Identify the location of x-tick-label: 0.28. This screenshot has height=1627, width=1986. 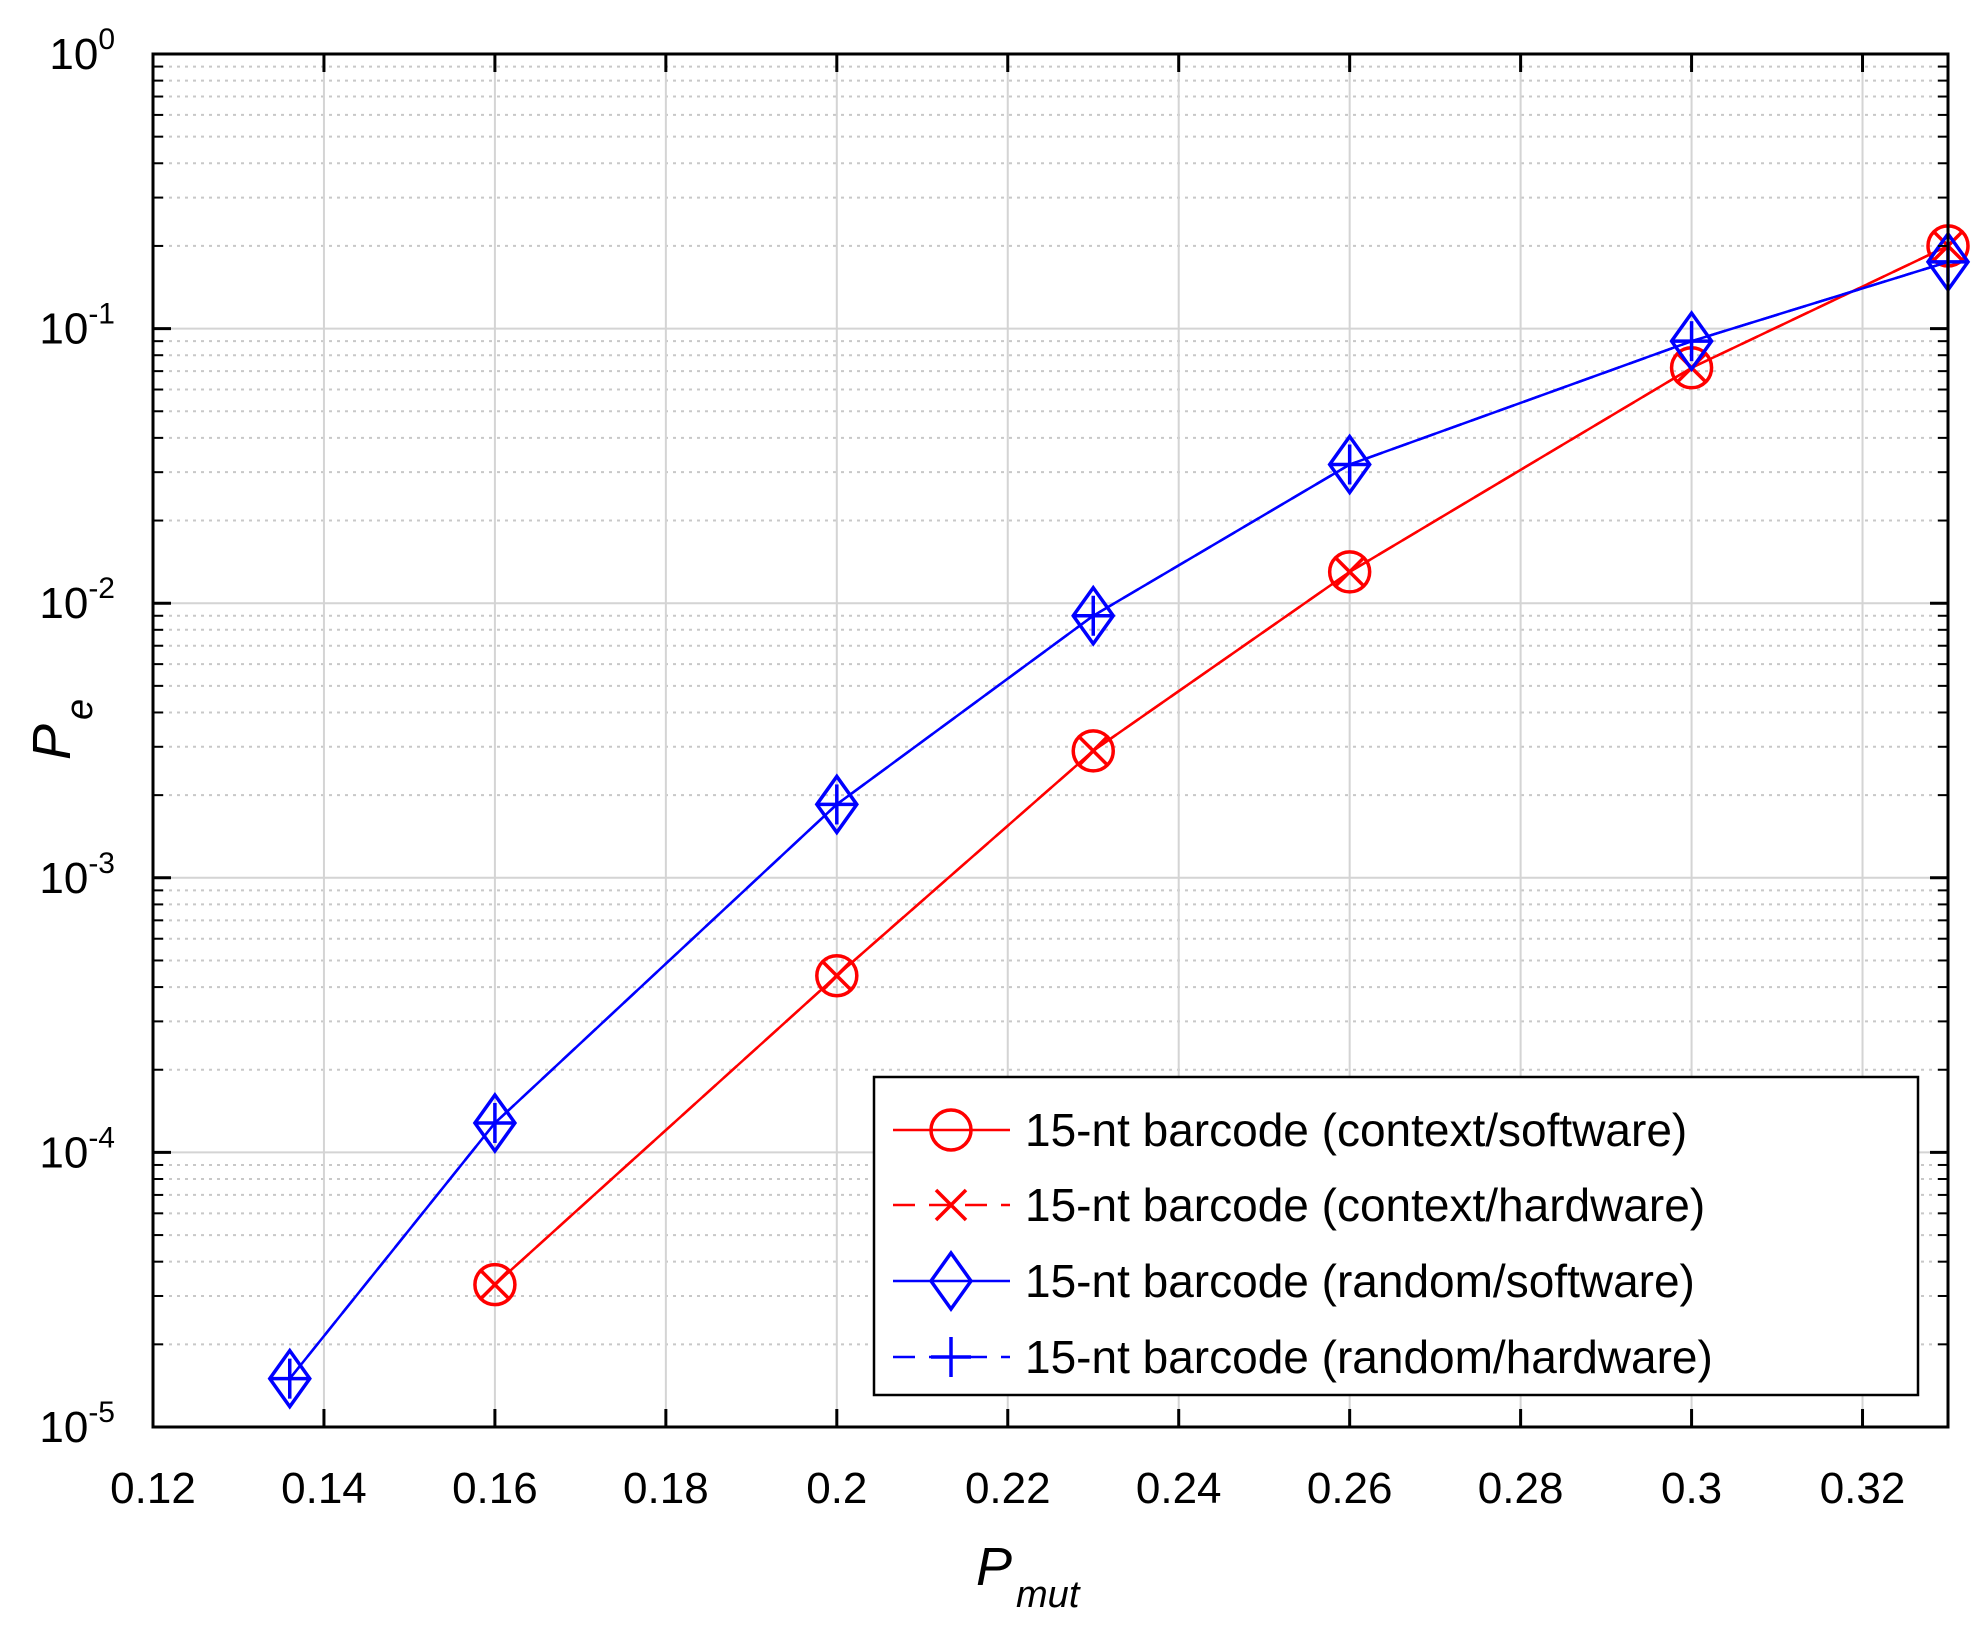
(1521, 1488).